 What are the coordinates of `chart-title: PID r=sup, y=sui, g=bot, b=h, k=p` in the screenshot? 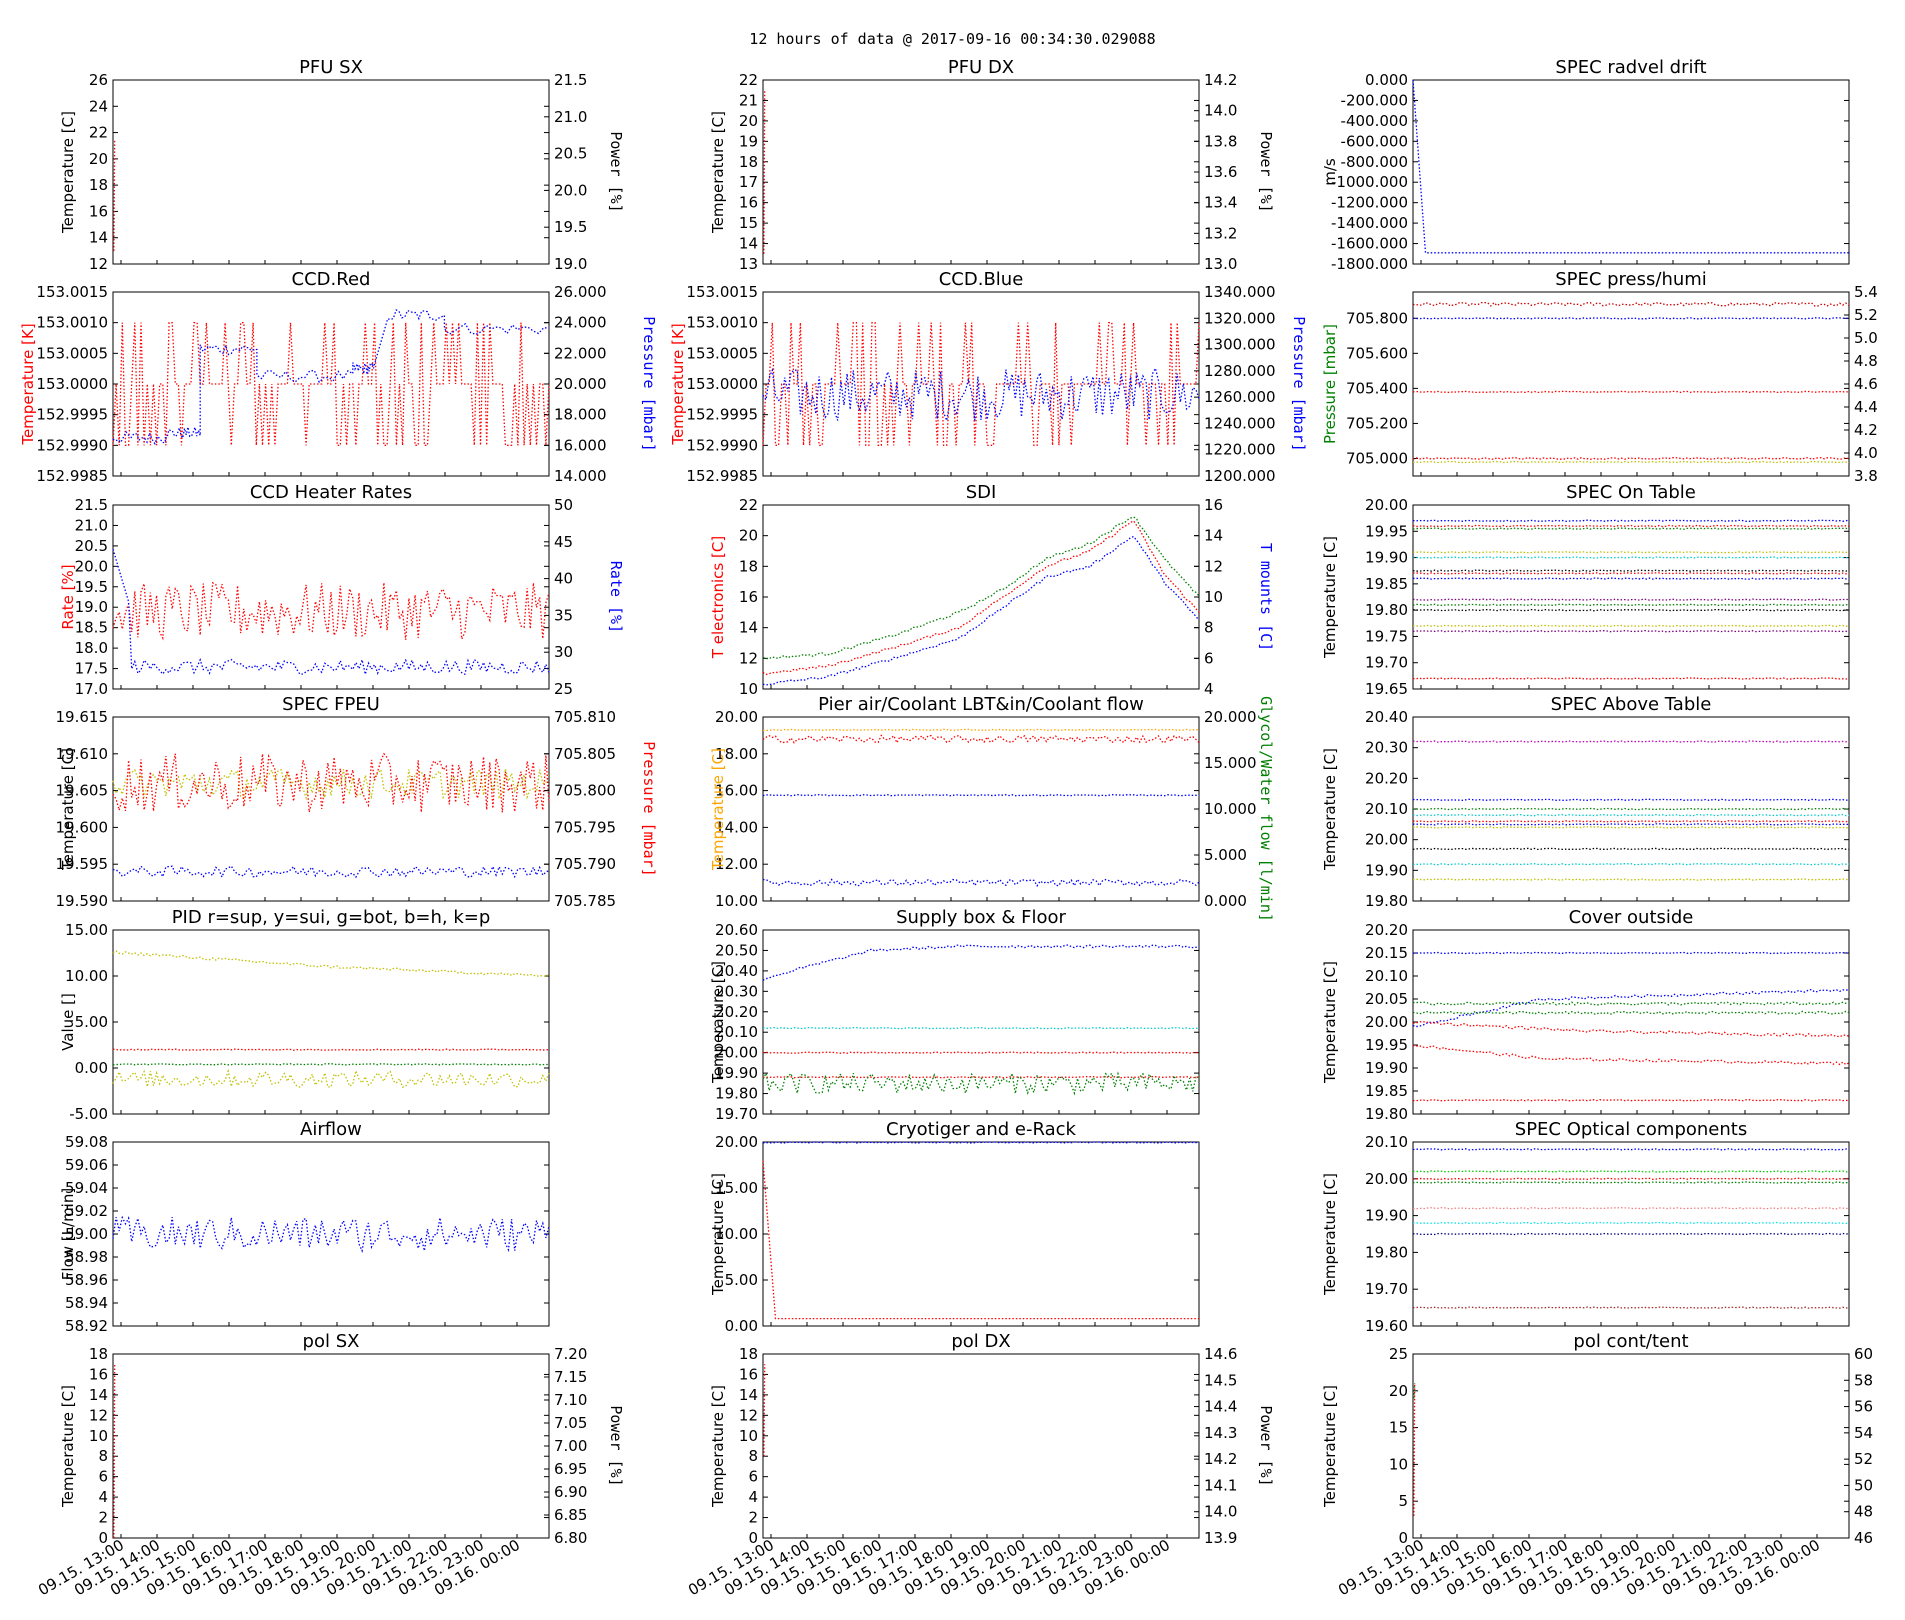 It's located at (331, 917).